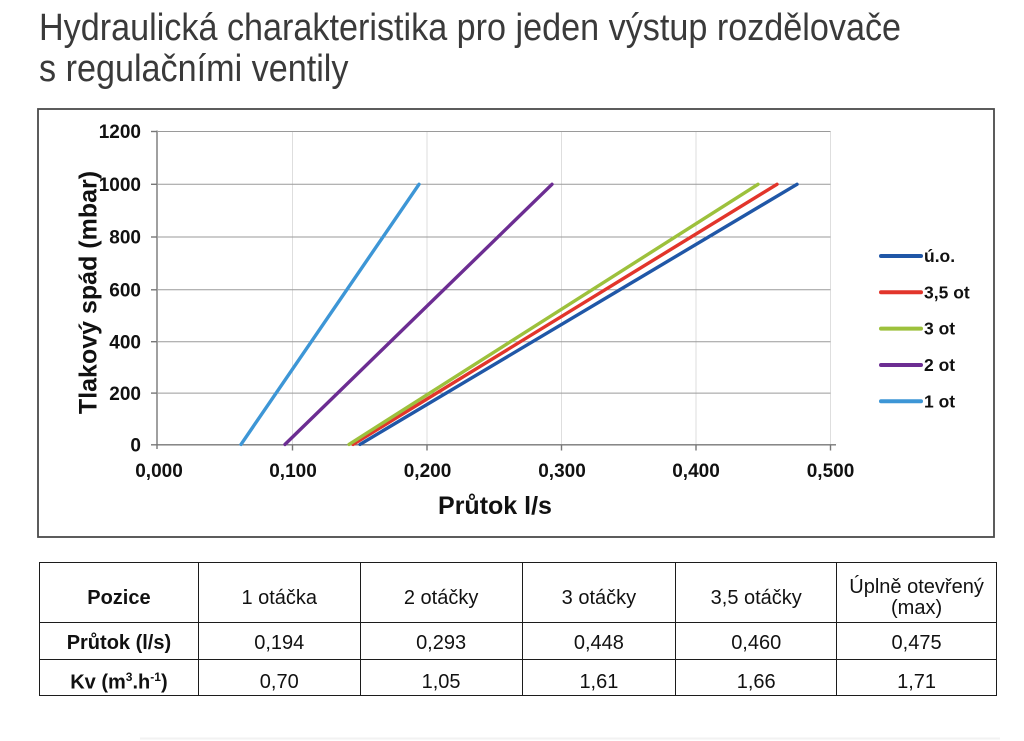  Describe the element at coordinates (159, 471) in the screenshot. I see `svg-text: 0,000` at that location.